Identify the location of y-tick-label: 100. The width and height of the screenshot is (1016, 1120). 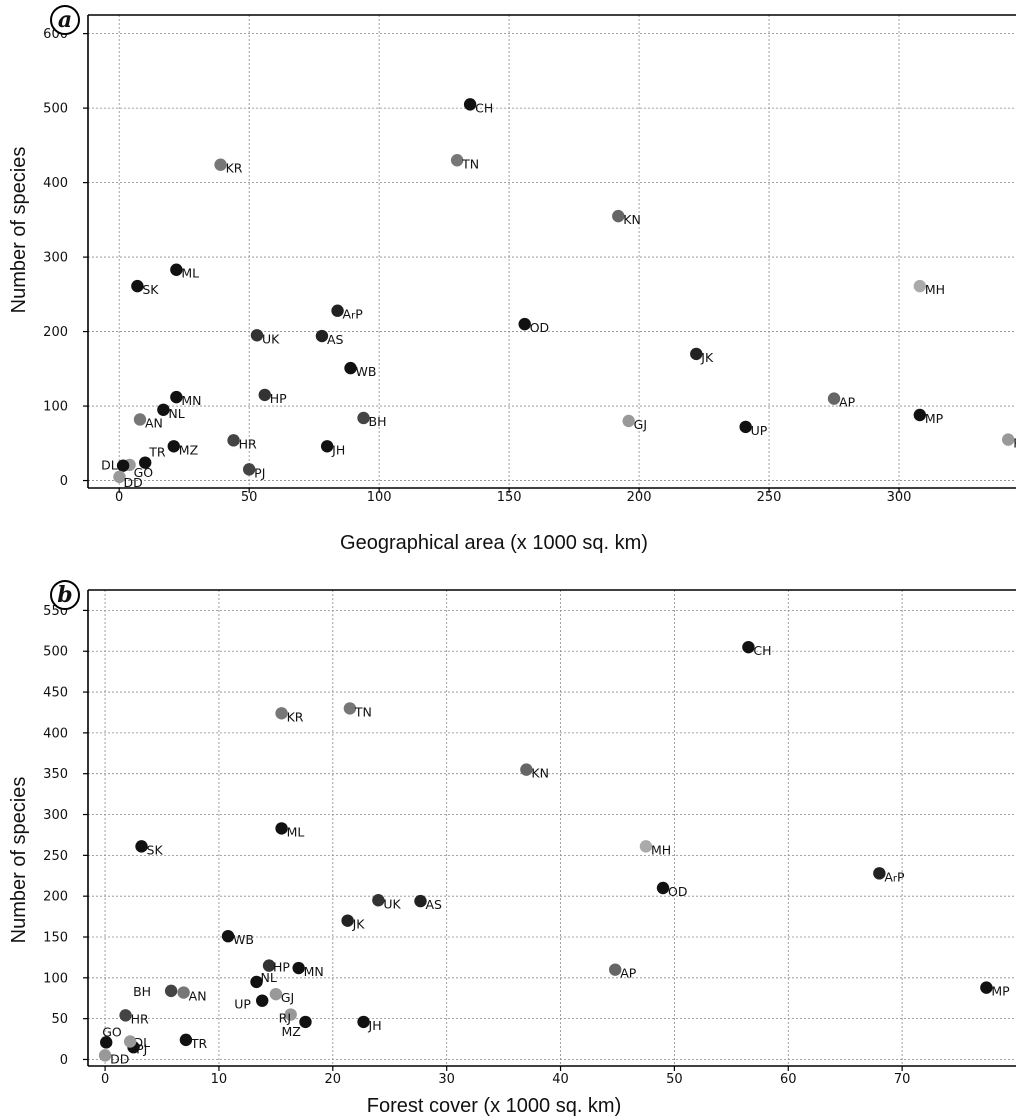
(55, 978).